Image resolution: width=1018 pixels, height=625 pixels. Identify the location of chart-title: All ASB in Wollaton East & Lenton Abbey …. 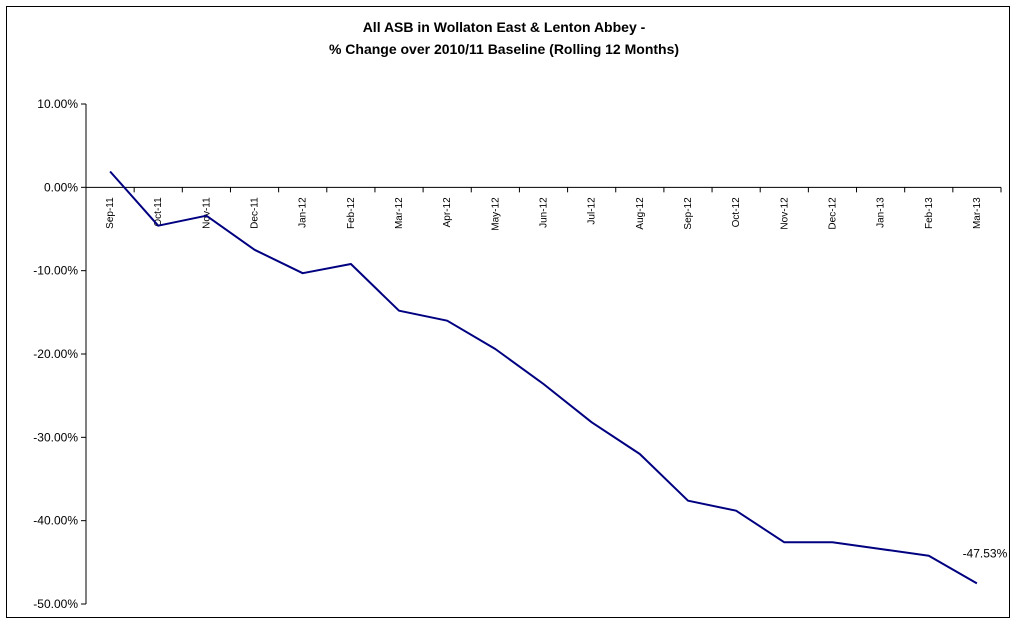
(504, 27).